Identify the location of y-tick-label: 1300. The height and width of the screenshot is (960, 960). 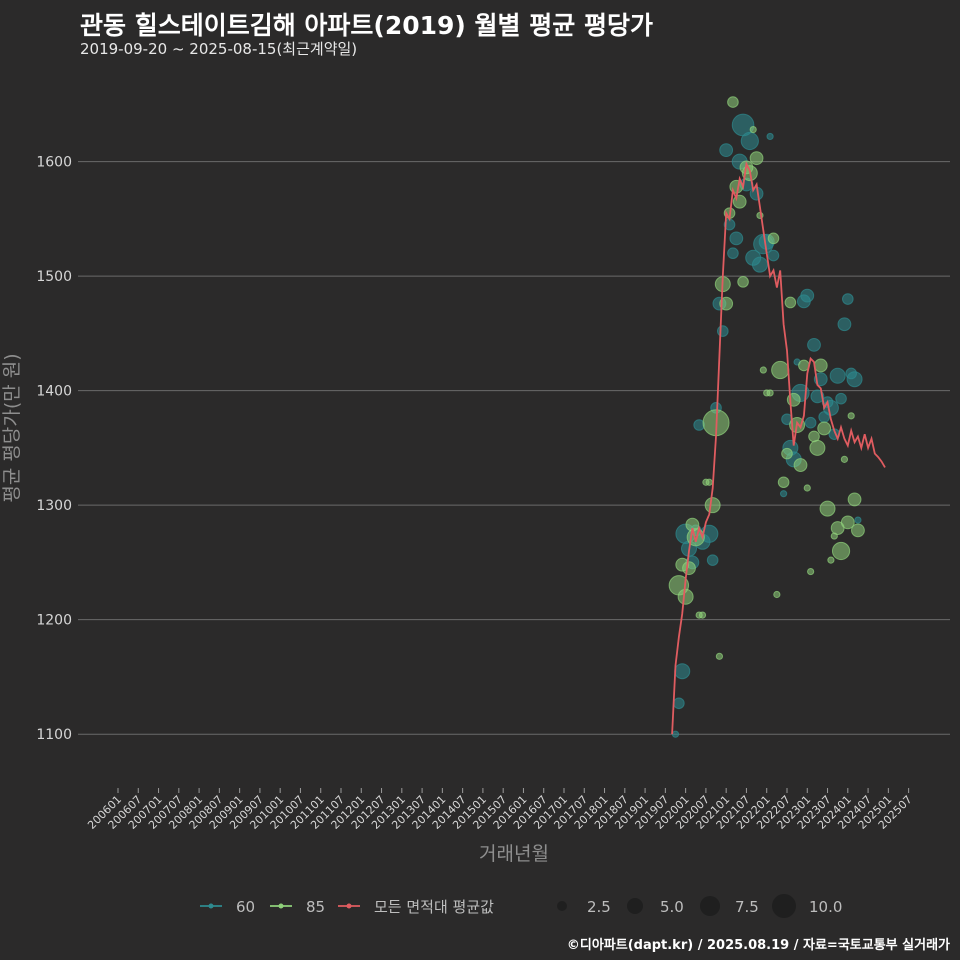
(54, 506).